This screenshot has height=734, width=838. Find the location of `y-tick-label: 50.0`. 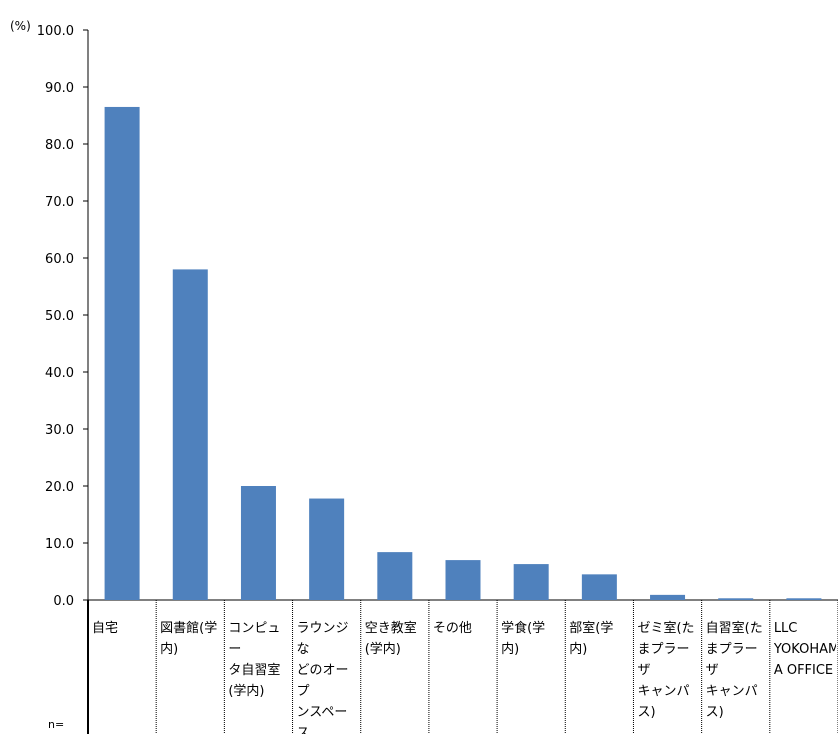

y-tick-label: 50.0 is located at coordinates (59, 316).